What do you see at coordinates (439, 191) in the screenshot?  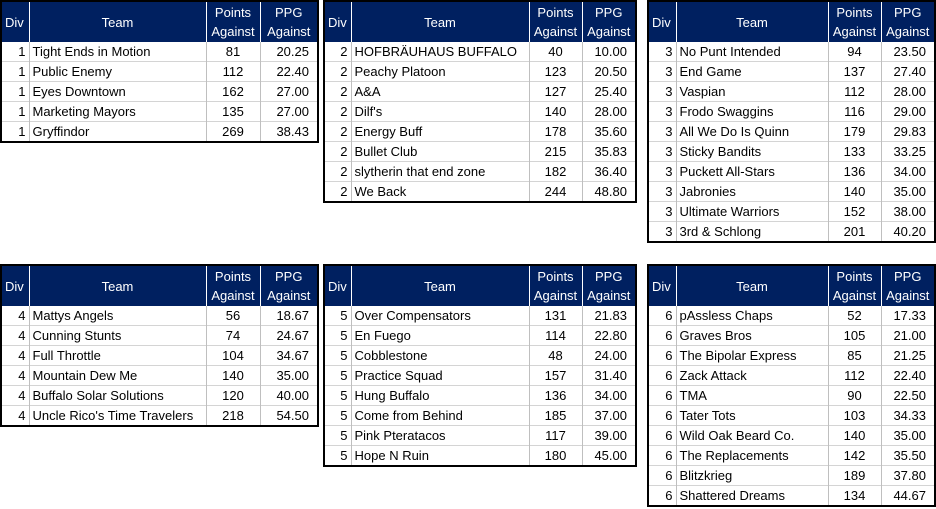 I see `cell-team: We Back` at bounding box center [439, 191].